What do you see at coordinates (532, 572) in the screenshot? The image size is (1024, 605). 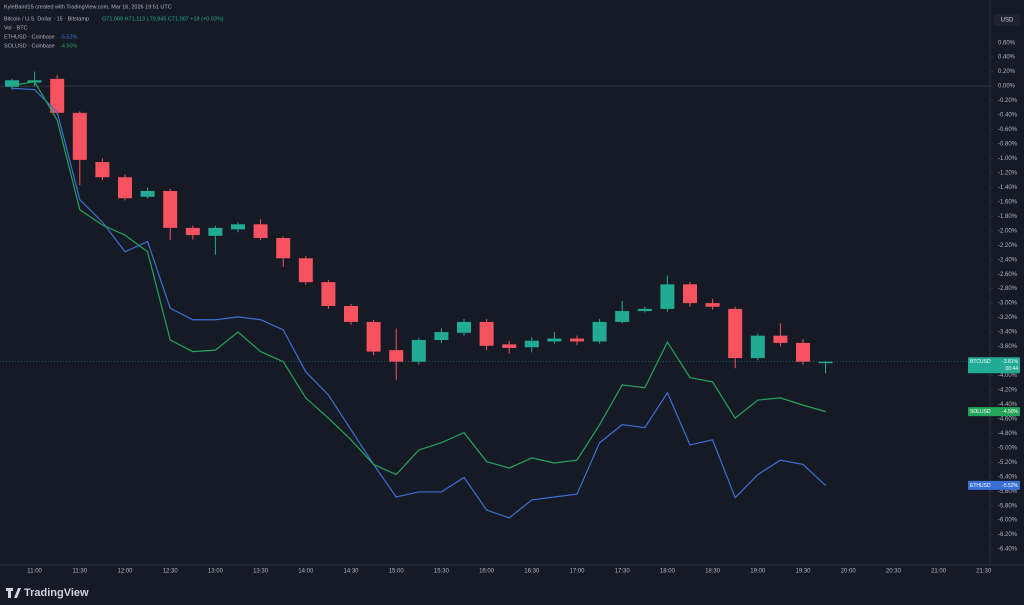 I see `x-tick-label: 16:30` at bounding box center [532, 572].